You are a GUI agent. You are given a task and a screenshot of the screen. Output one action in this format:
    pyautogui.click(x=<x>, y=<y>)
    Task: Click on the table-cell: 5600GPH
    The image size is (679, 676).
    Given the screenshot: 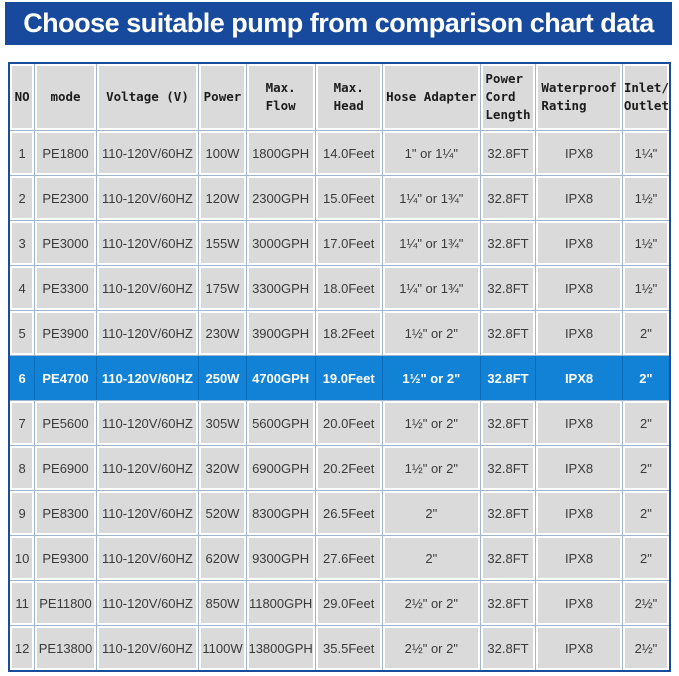 What is the action you would take?
    pyautogui.click(x=280, y=423)
    